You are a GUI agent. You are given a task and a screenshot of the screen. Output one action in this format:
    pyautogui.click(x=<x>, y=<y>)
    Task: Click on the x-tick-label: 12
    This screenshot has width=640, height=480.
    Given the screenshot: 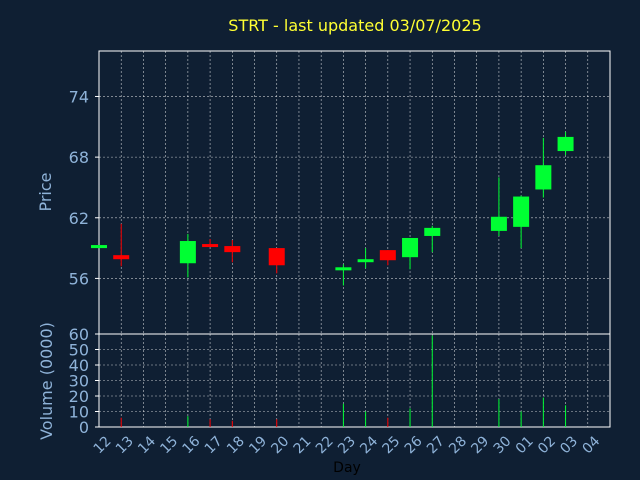 What is the action you would take?
    pyautogui.click(x=103, y=445)
    